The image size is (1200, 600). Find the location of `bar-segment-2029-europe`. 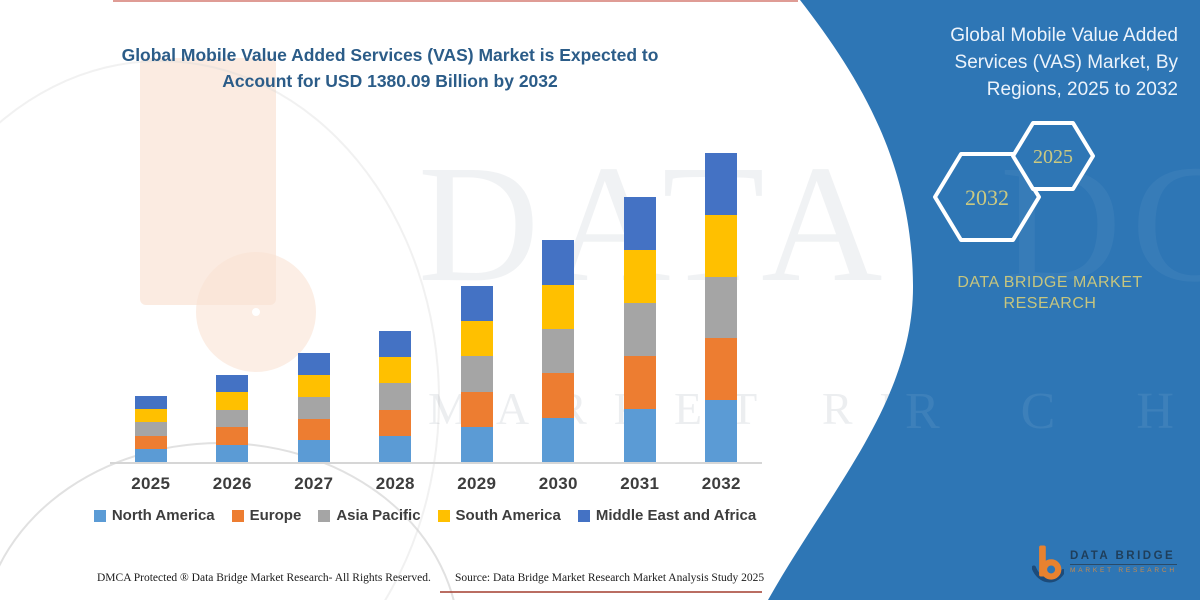

bar-segment-2029-europe is located at coordinates (476, 409).